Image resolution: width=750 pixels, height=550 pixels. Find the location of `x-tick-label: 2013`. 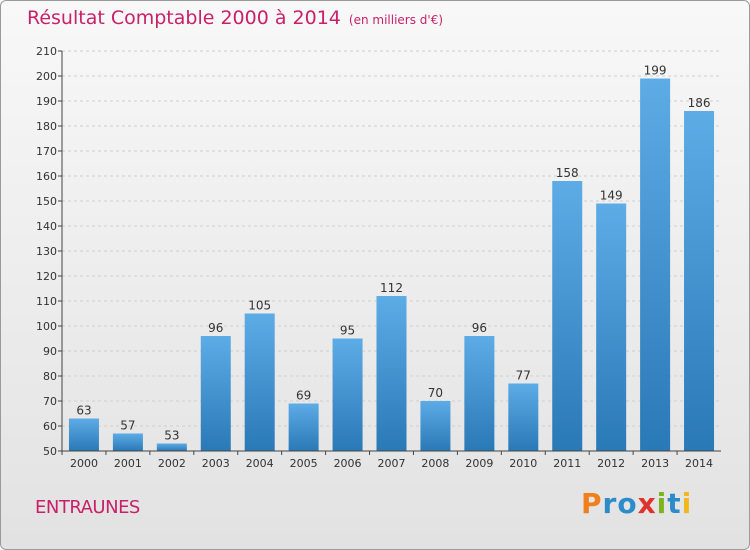

x-tick-label: 2013 is located at coordinates (655, 463).